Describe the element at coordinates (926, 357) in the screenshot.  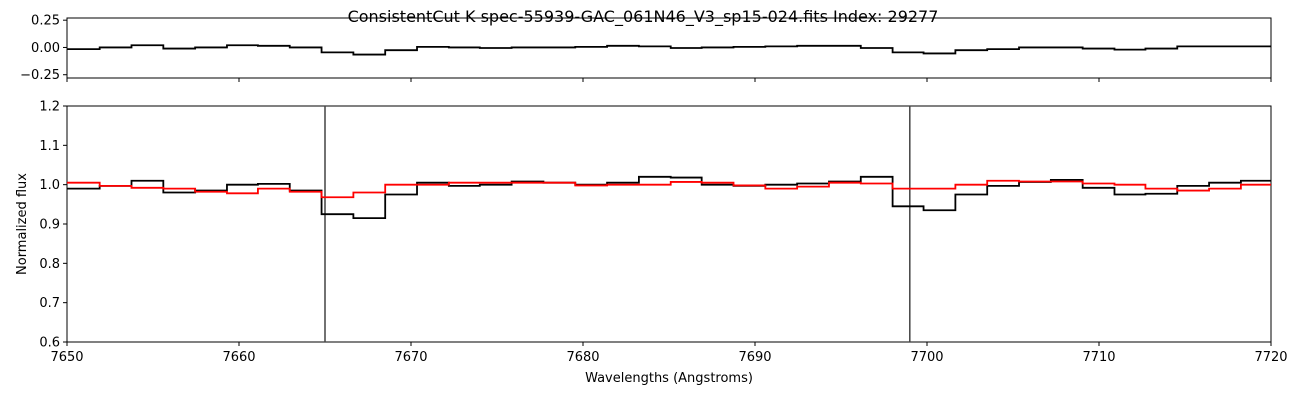
I see `spectrum-xtick-label: 7700` at that location.